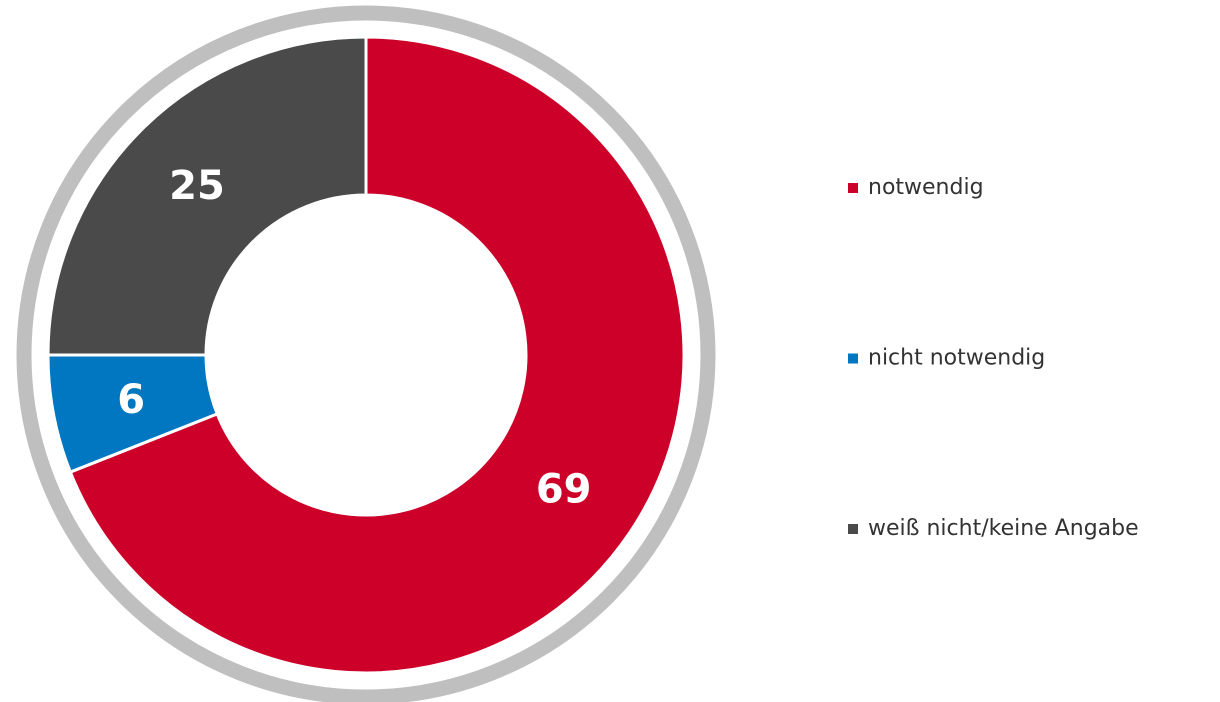 This screenshot has height=702, width=1220. Describe the element at coordinates (1003, 528) in the screenshot. I see `legend-label: weiß nicht/keine Angabe` at that location.